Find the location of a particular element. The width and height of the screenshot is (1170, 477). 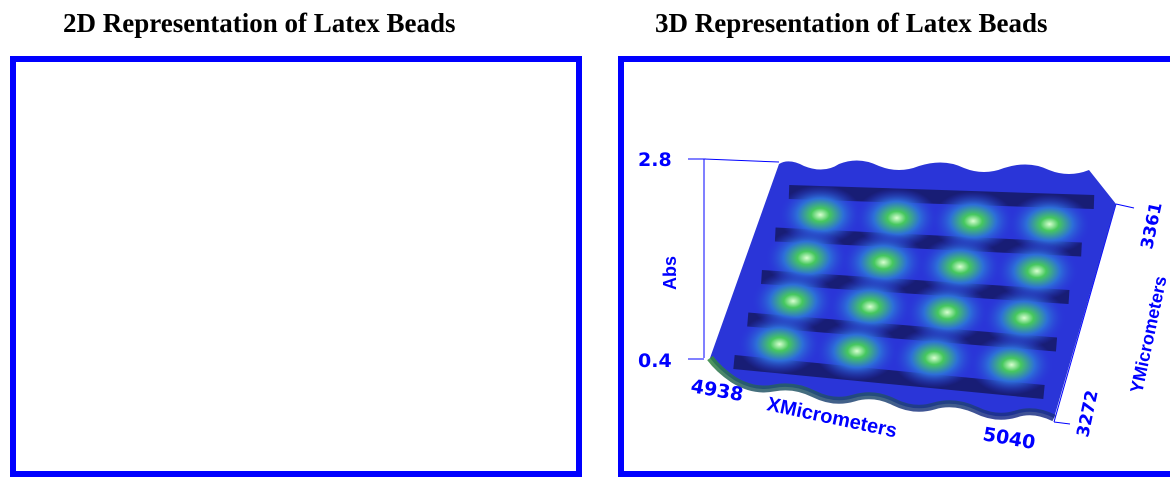

right-panel-title: 3D Representation of Latex Beads is located at coordinates (851, 23).